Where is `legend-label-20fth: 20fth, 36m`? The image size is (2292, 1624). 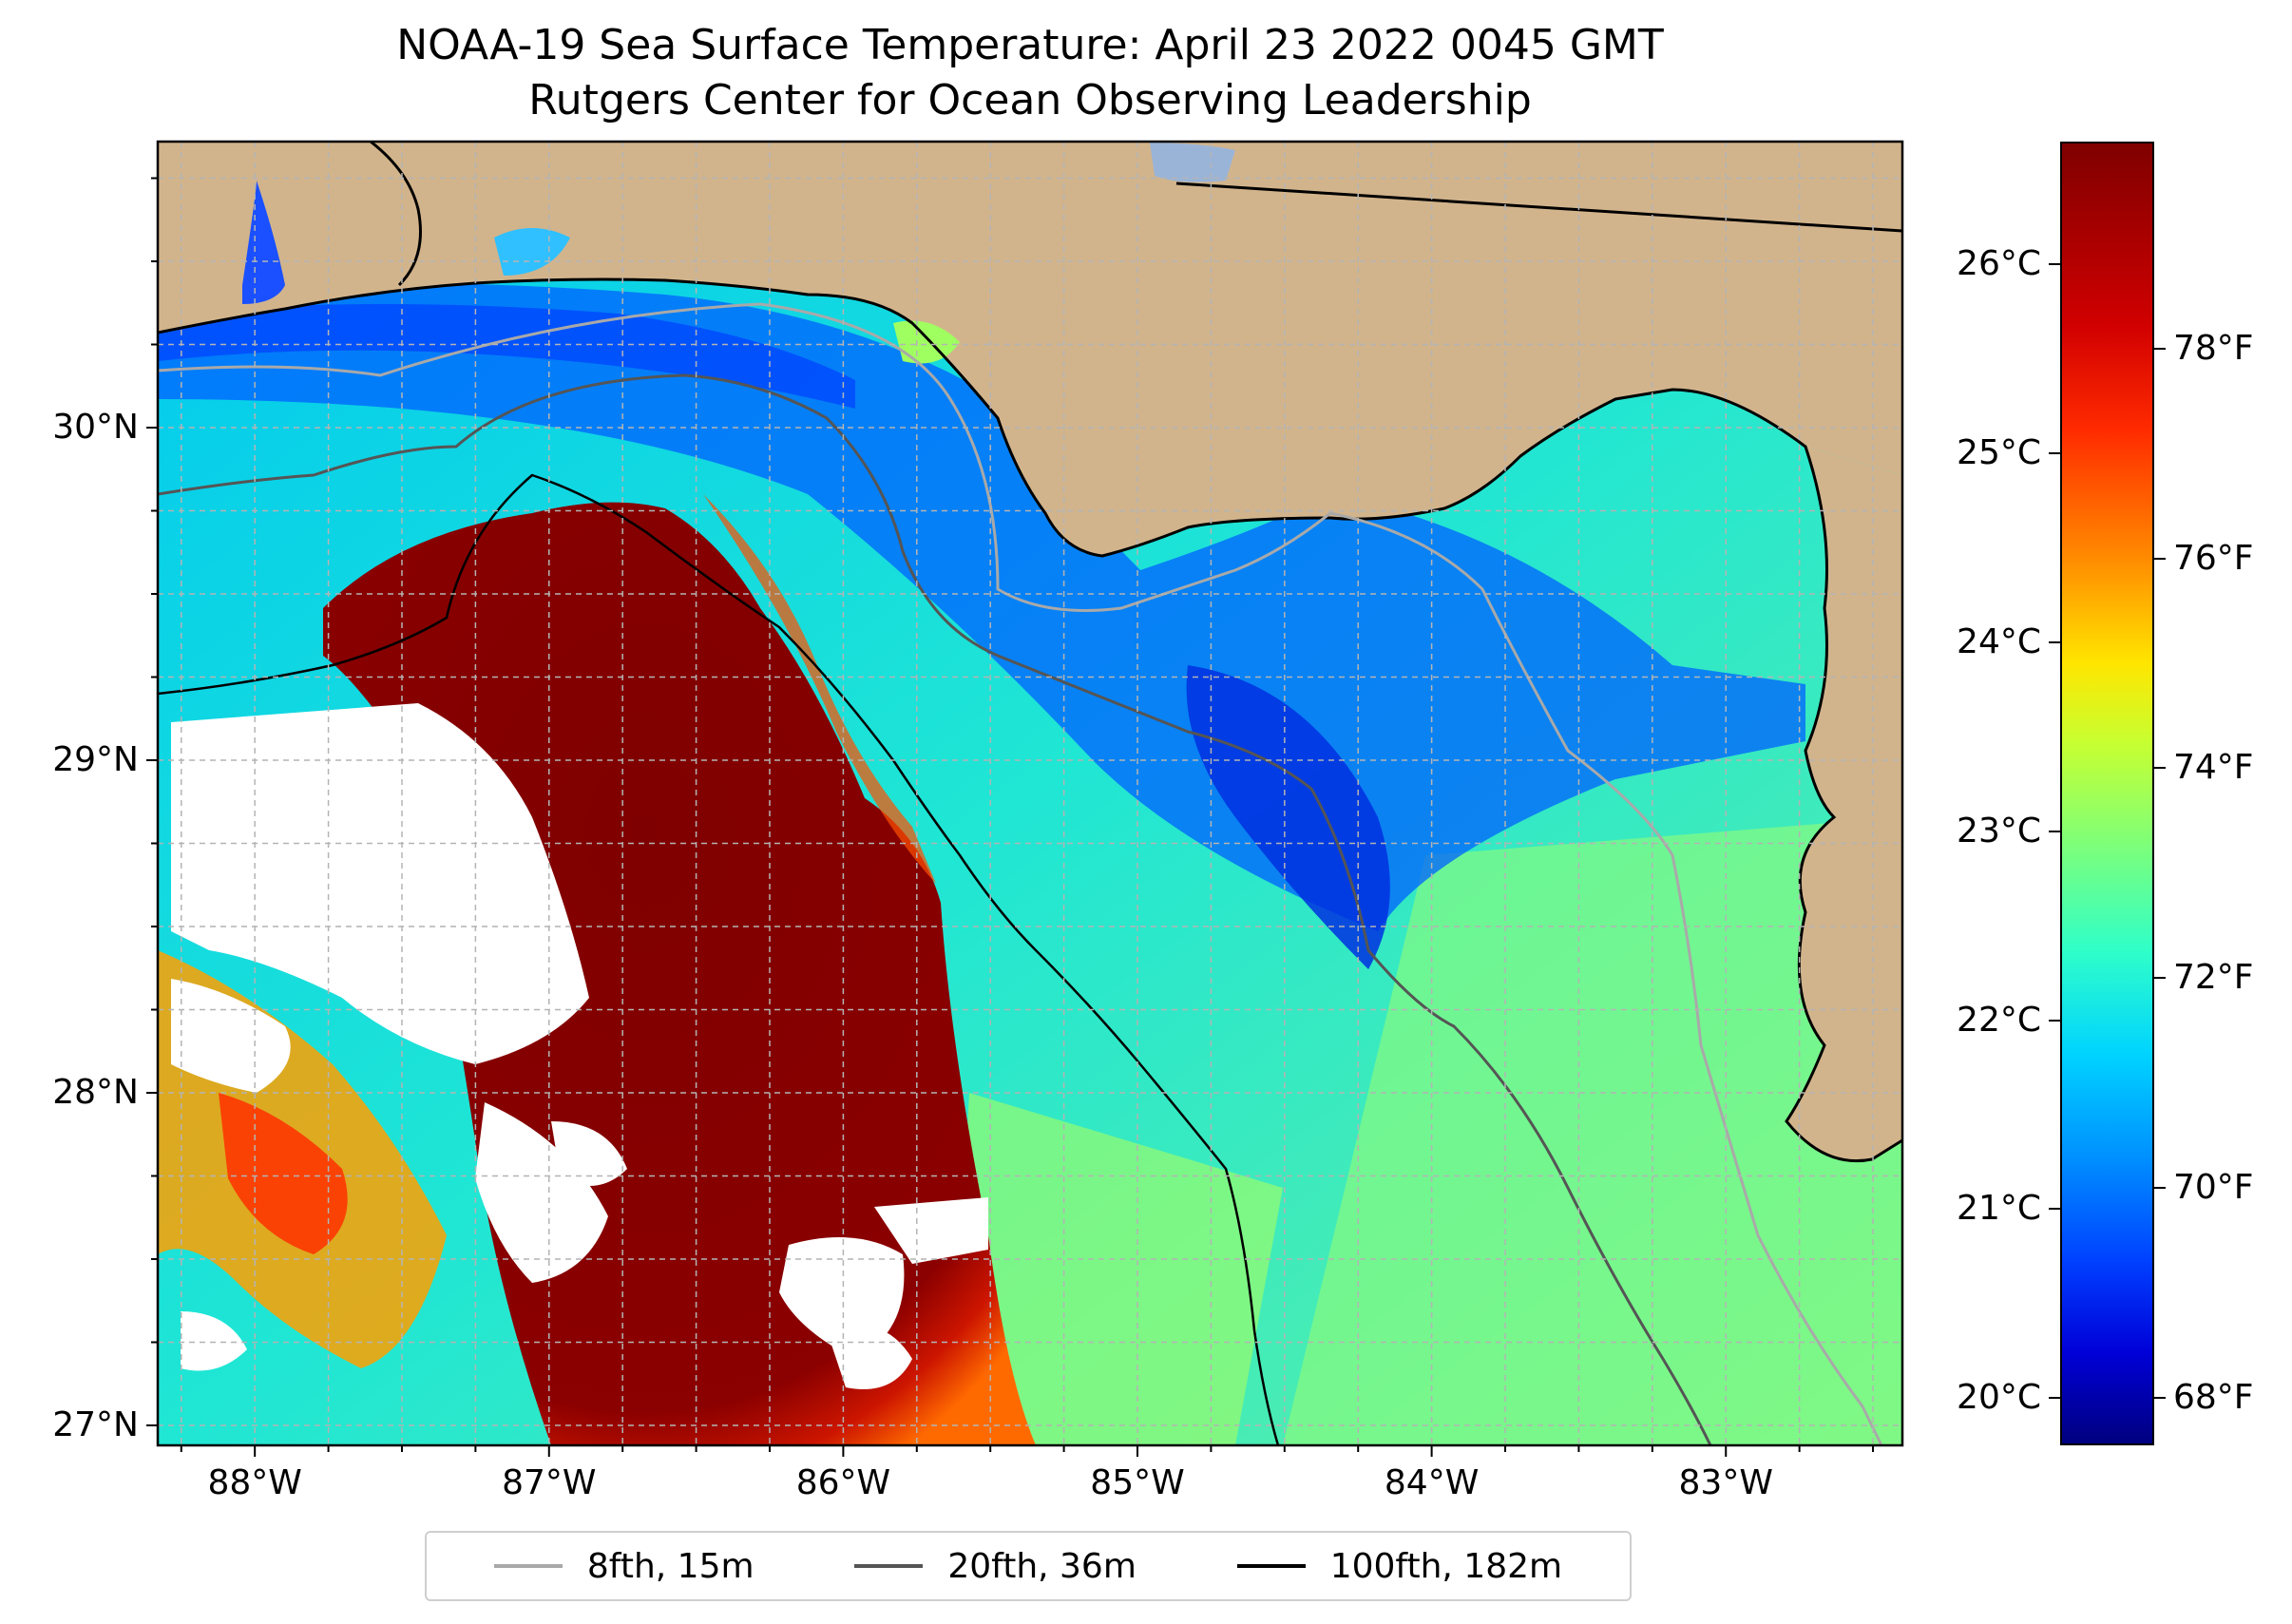
legend-label-20fth: 20fth, 36m is located at coordinates (1041, 1566).